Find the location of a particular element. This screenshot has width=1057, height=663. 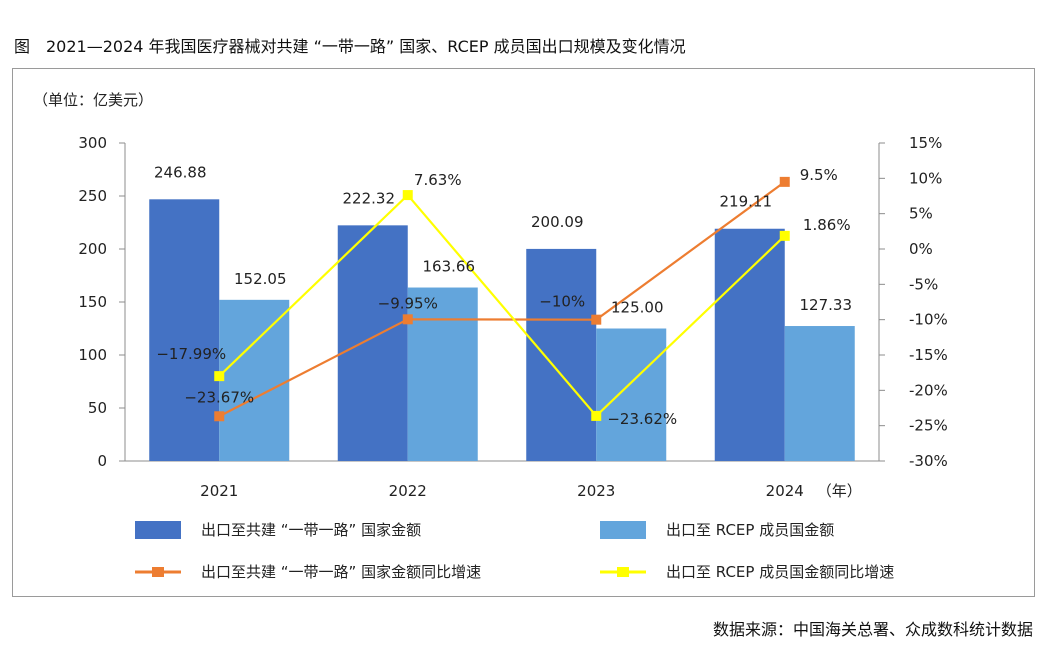

y-tick-label-left: 200 is located at coordinates (92, 249).